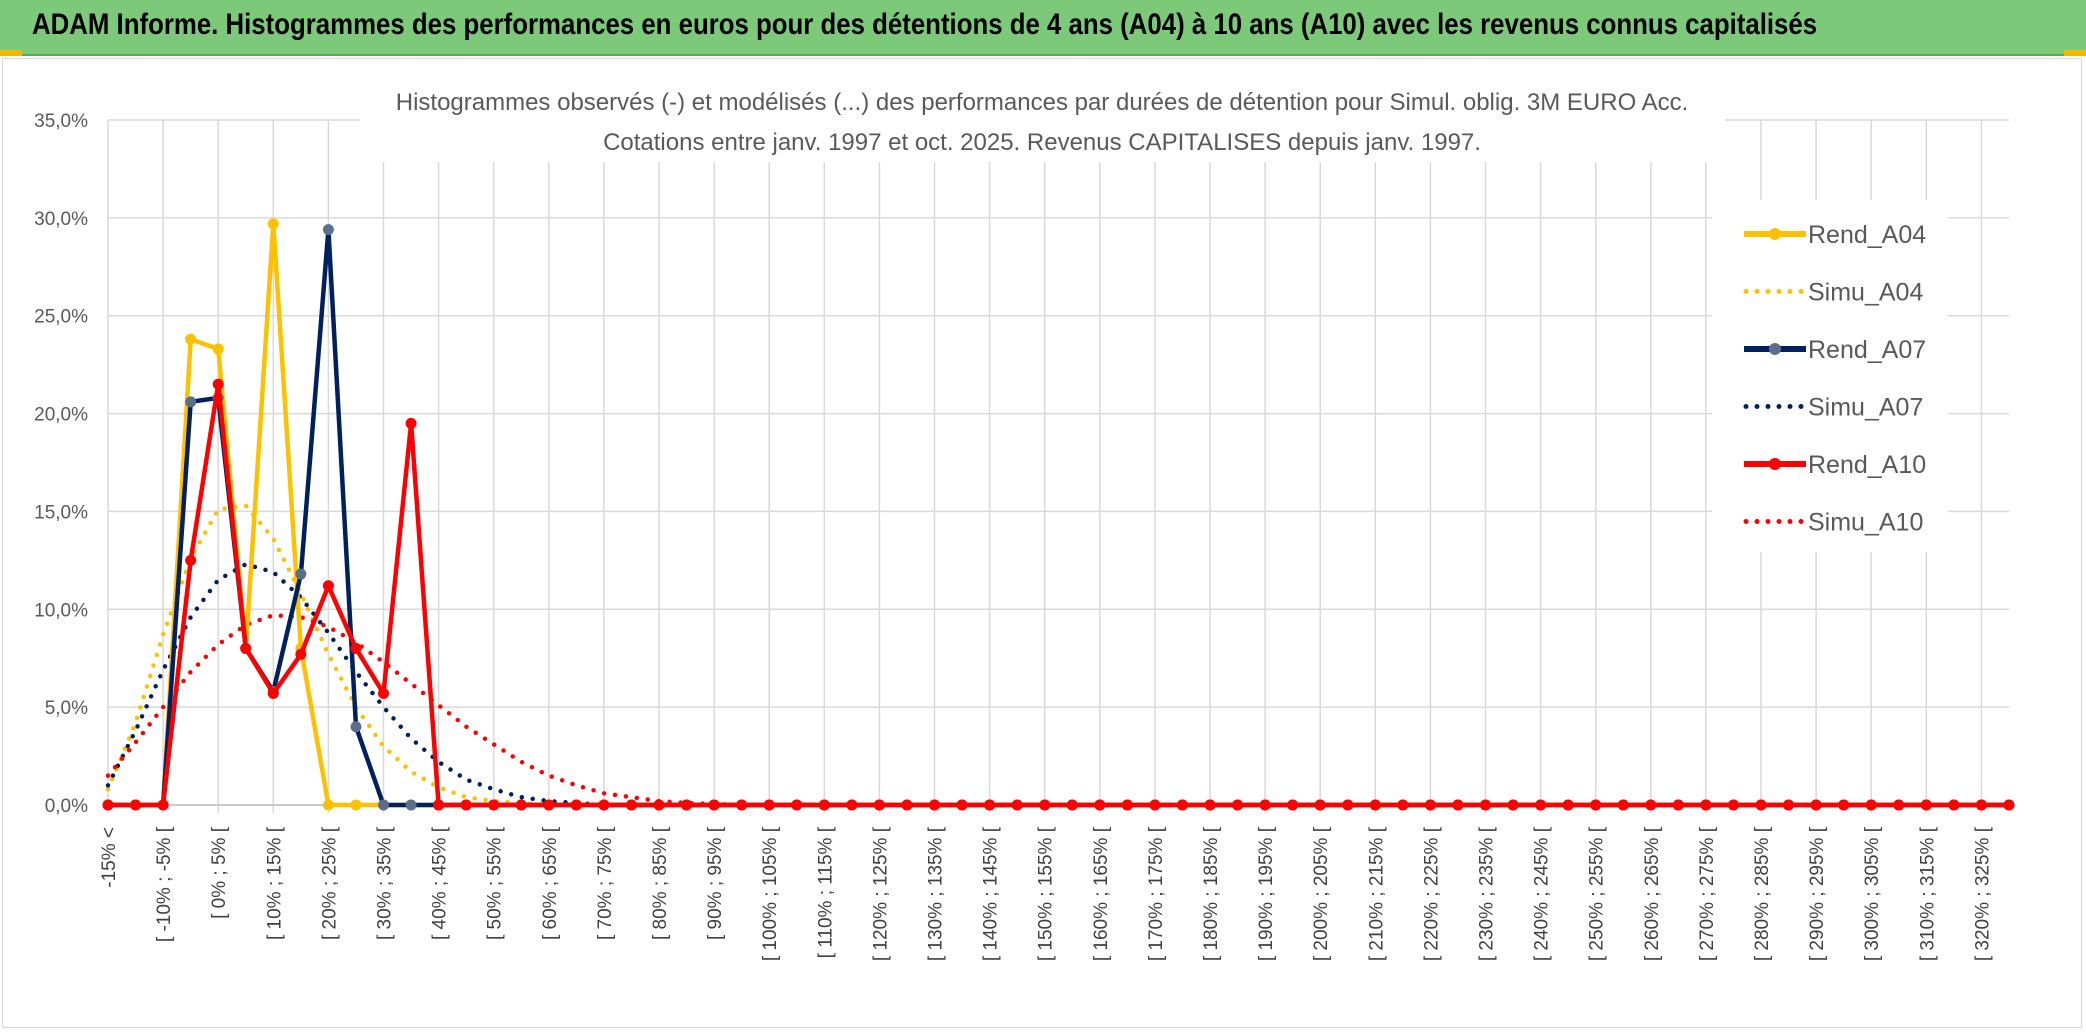 The width and height of the screenshot is (2086, 1033). Describe the element at coordinates (61, 121) in the screenshot. I see `y-tick-label: 35,0%` at that location.